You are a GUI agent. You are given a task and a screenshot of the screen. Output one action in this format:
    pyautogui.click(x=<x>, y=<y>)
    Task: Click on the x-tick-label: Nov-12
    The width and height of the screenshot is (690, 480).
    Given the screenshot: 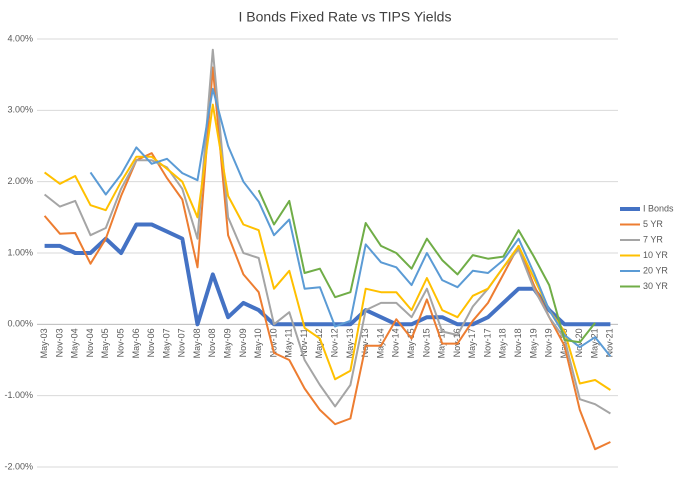 What is the action you would take?
    pyautogui.click(x=335, y=342)
    